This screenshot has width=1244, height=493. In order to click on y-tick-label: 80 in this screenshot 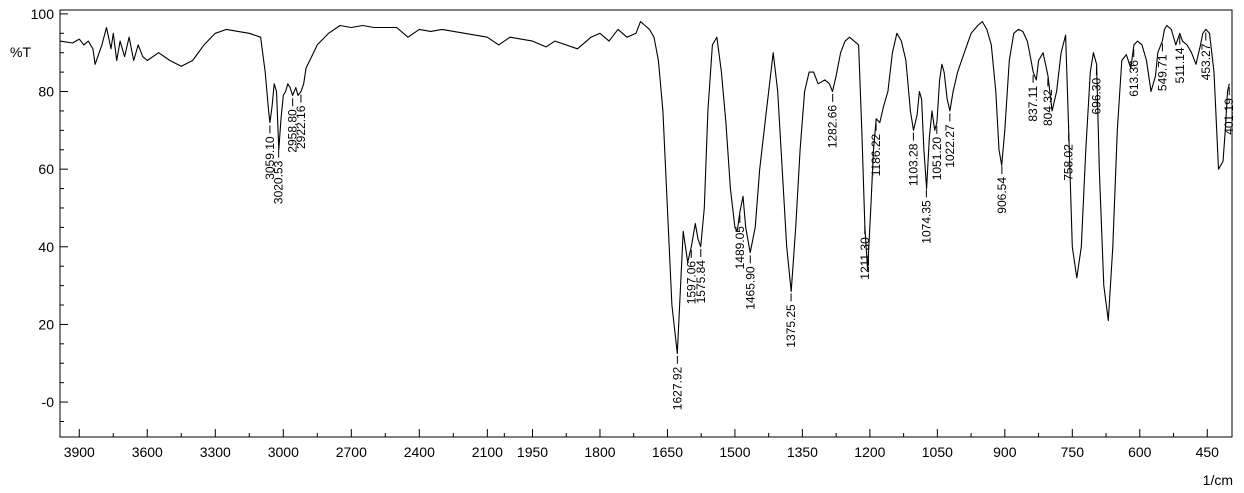, I will do `click(46, 92)`.